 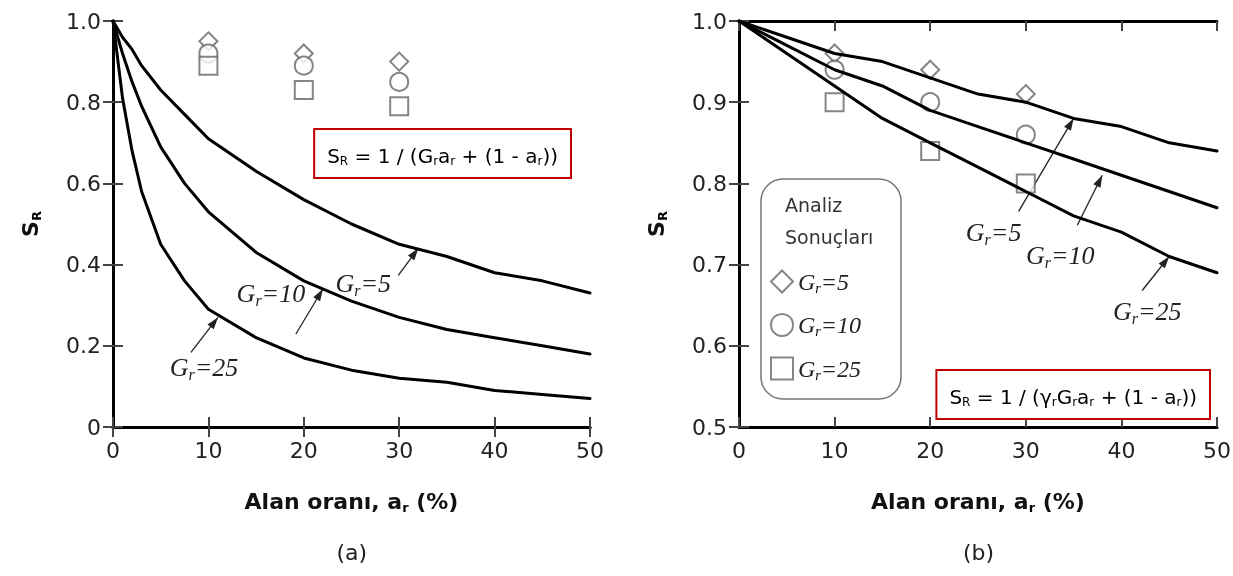 What do you see at coordinates (979, 552) in the screenshot?
I see `text: (b)` at bounding box center [979, 552].